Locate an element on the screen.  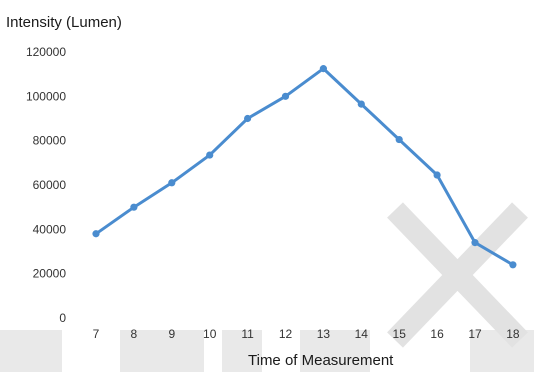
y-tick-label: 80000 is located at coordinates (50, 141).